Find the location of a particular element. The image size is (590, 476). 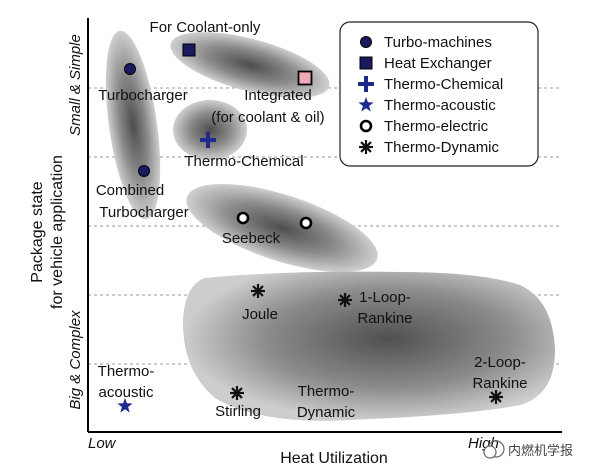

label-turbocharger: Turbocharger is located at coordinates (143, 95).